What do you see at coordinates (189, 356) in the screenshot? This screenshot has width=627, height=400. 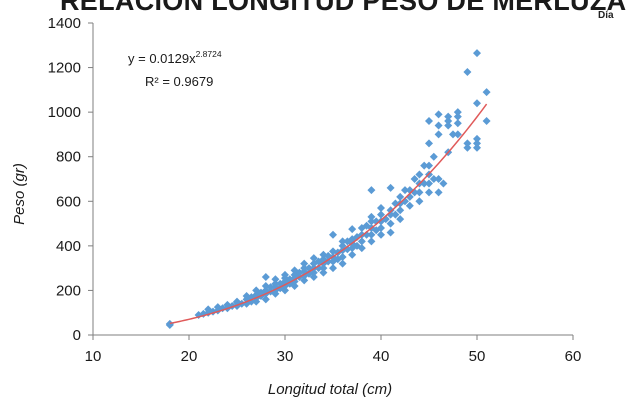 I see `x-tick-label: 20` at bounding box center [189, 356].